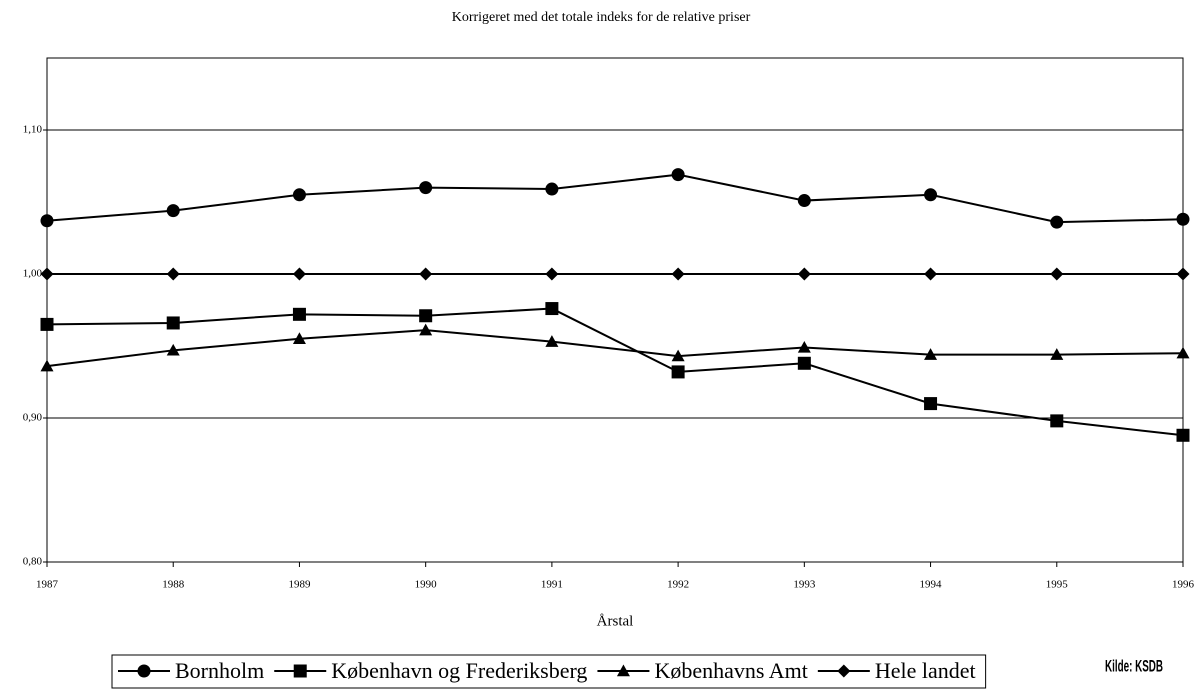  I want to click on y-tick-label: 0,90, so click(33, 418).